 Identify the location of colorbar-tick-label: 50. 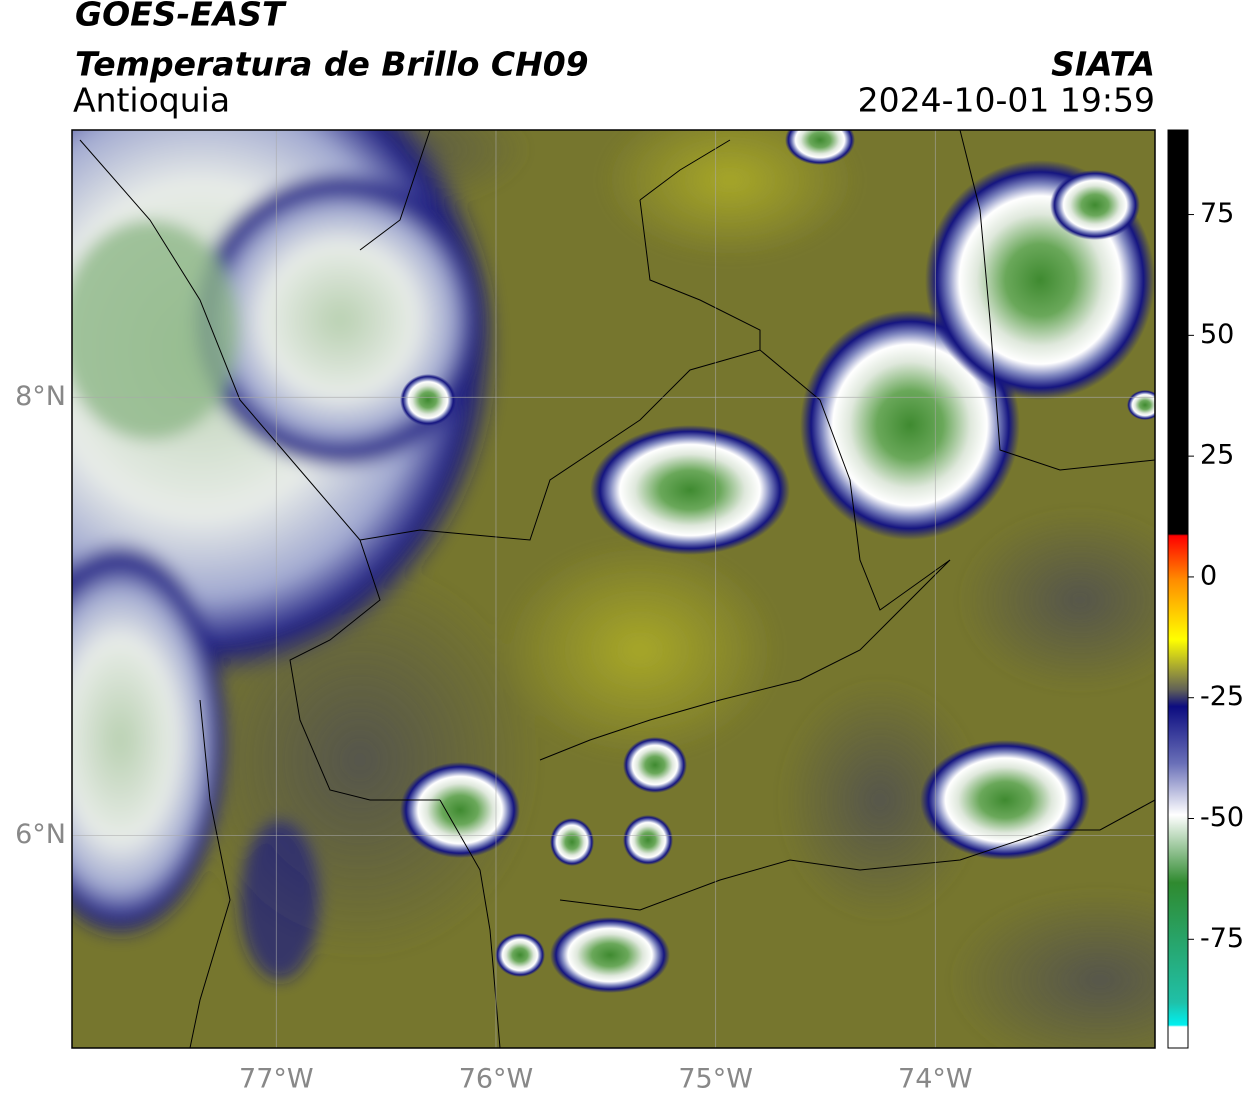
(1217, 334).